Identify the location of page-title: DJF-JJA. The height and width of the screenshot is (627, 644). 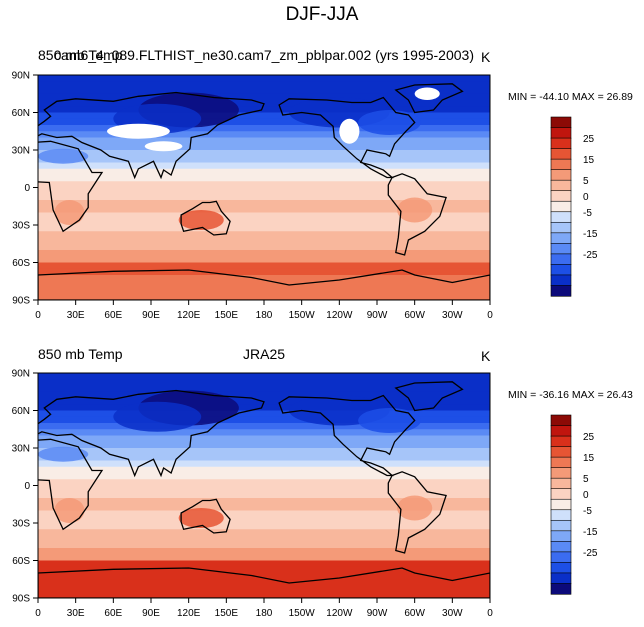
(322, 14).